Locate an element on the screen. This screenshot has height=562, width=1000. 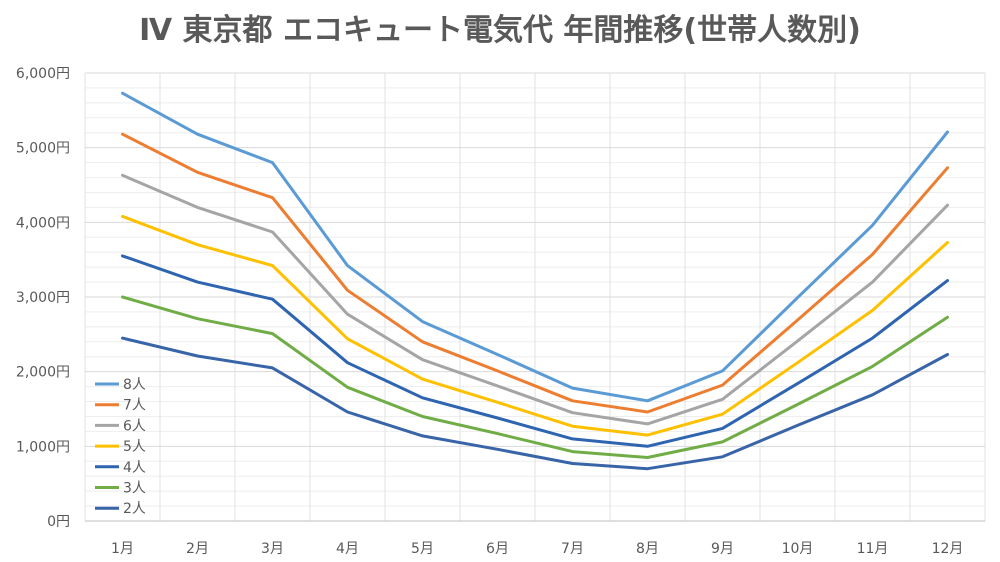
y-tick-label: 5,000円 is located at coordinates (43, 149).